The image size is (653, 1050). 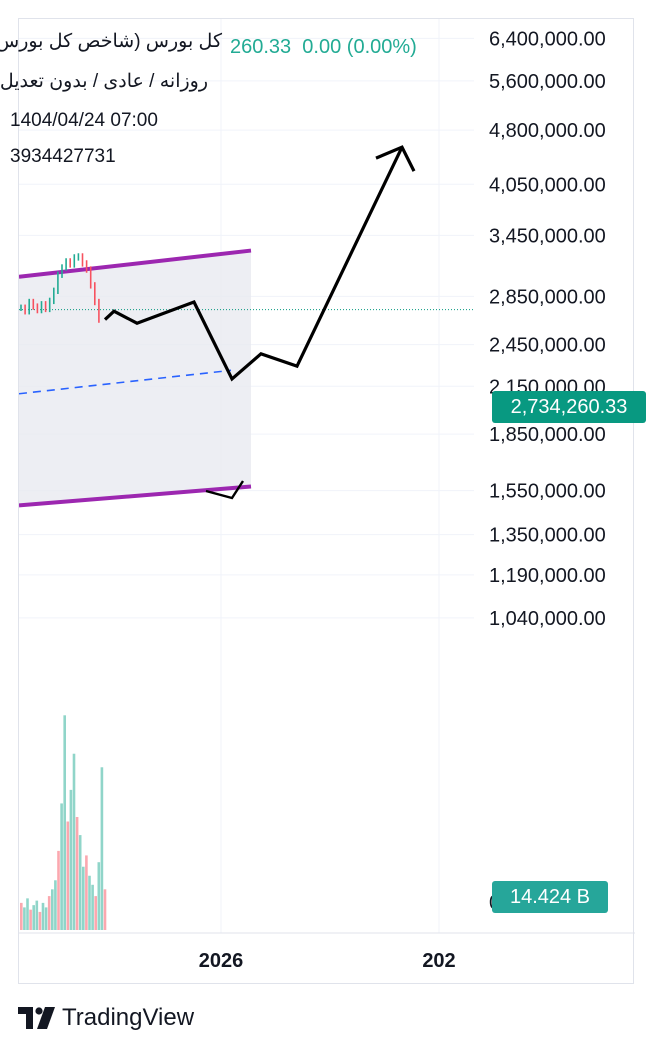 I want to click on time-tick-label: 2026, so click(x=221, y=961).